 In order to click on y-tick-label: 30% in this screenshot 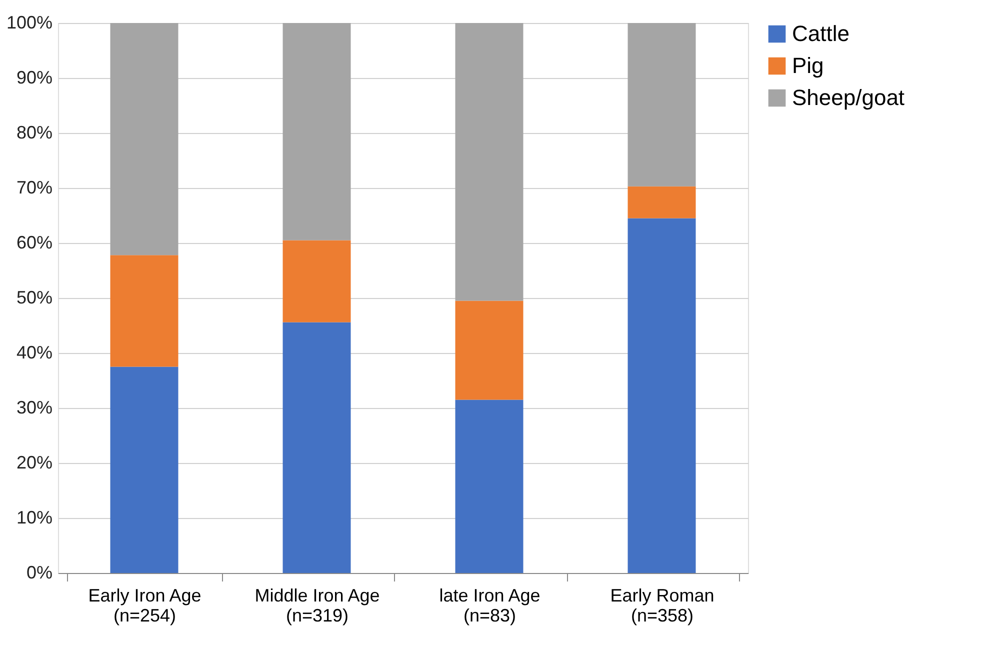, I will do `click(34, 408)`.